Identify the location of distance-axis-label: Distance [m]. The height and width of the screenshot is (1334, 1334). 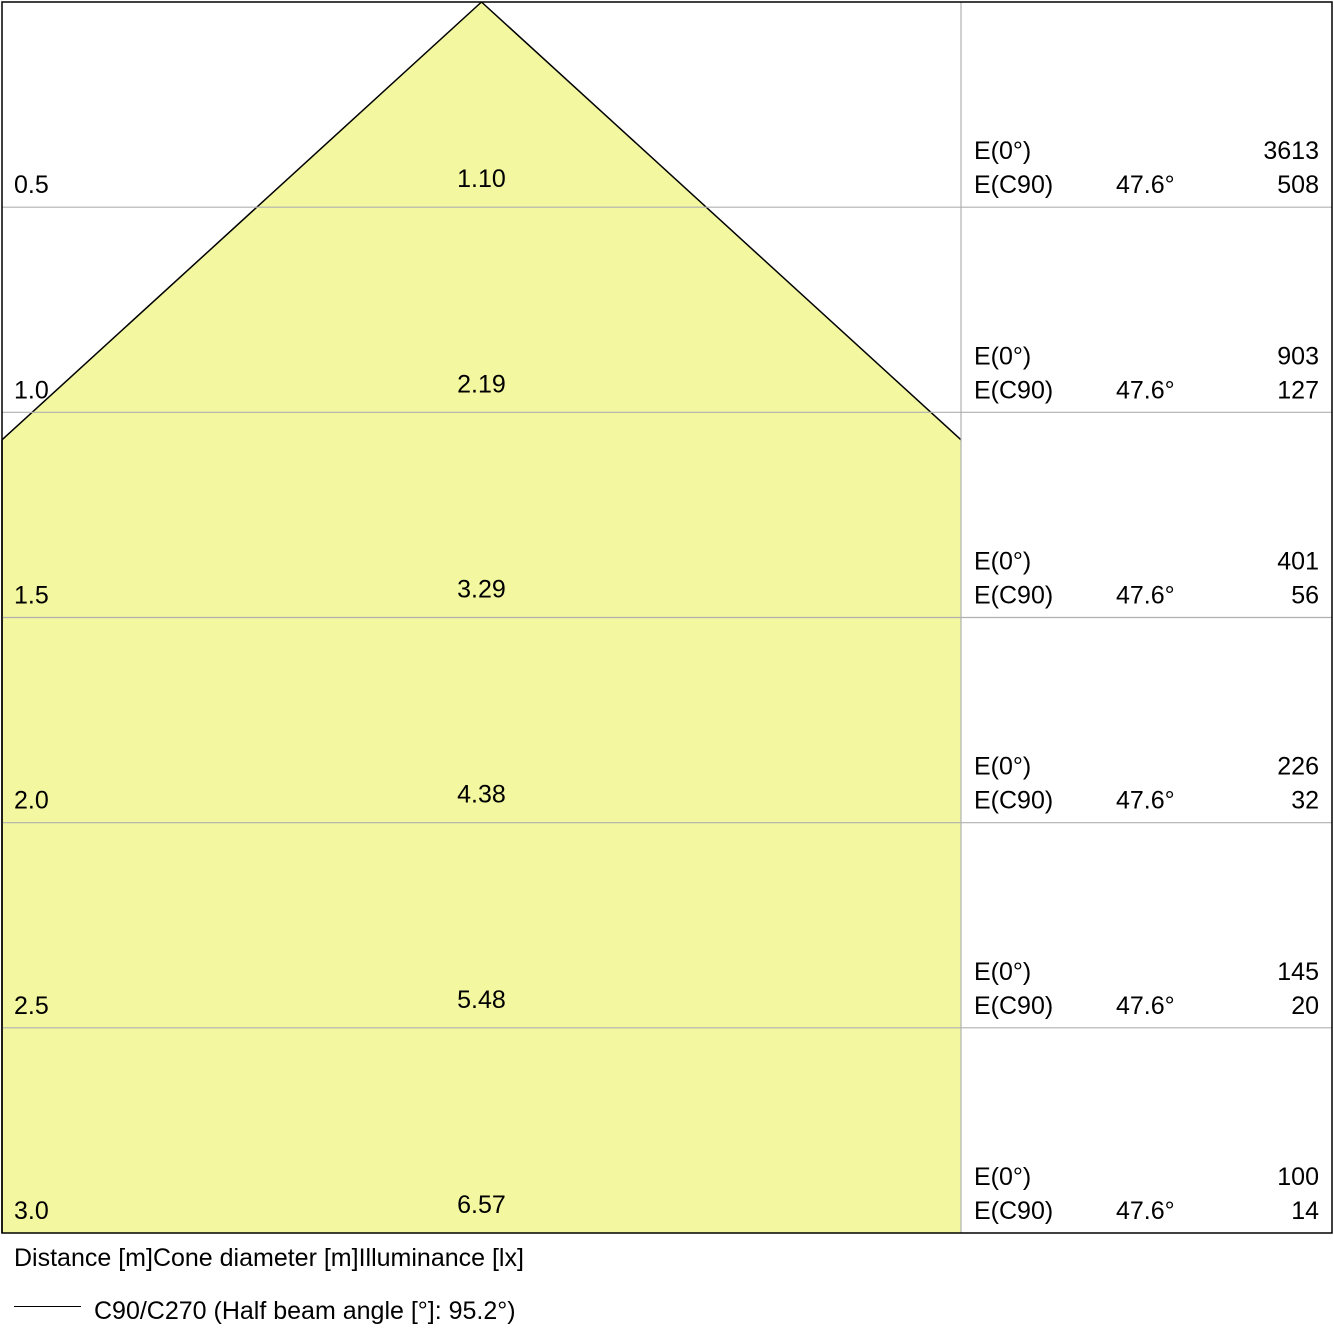
(83, 1258).